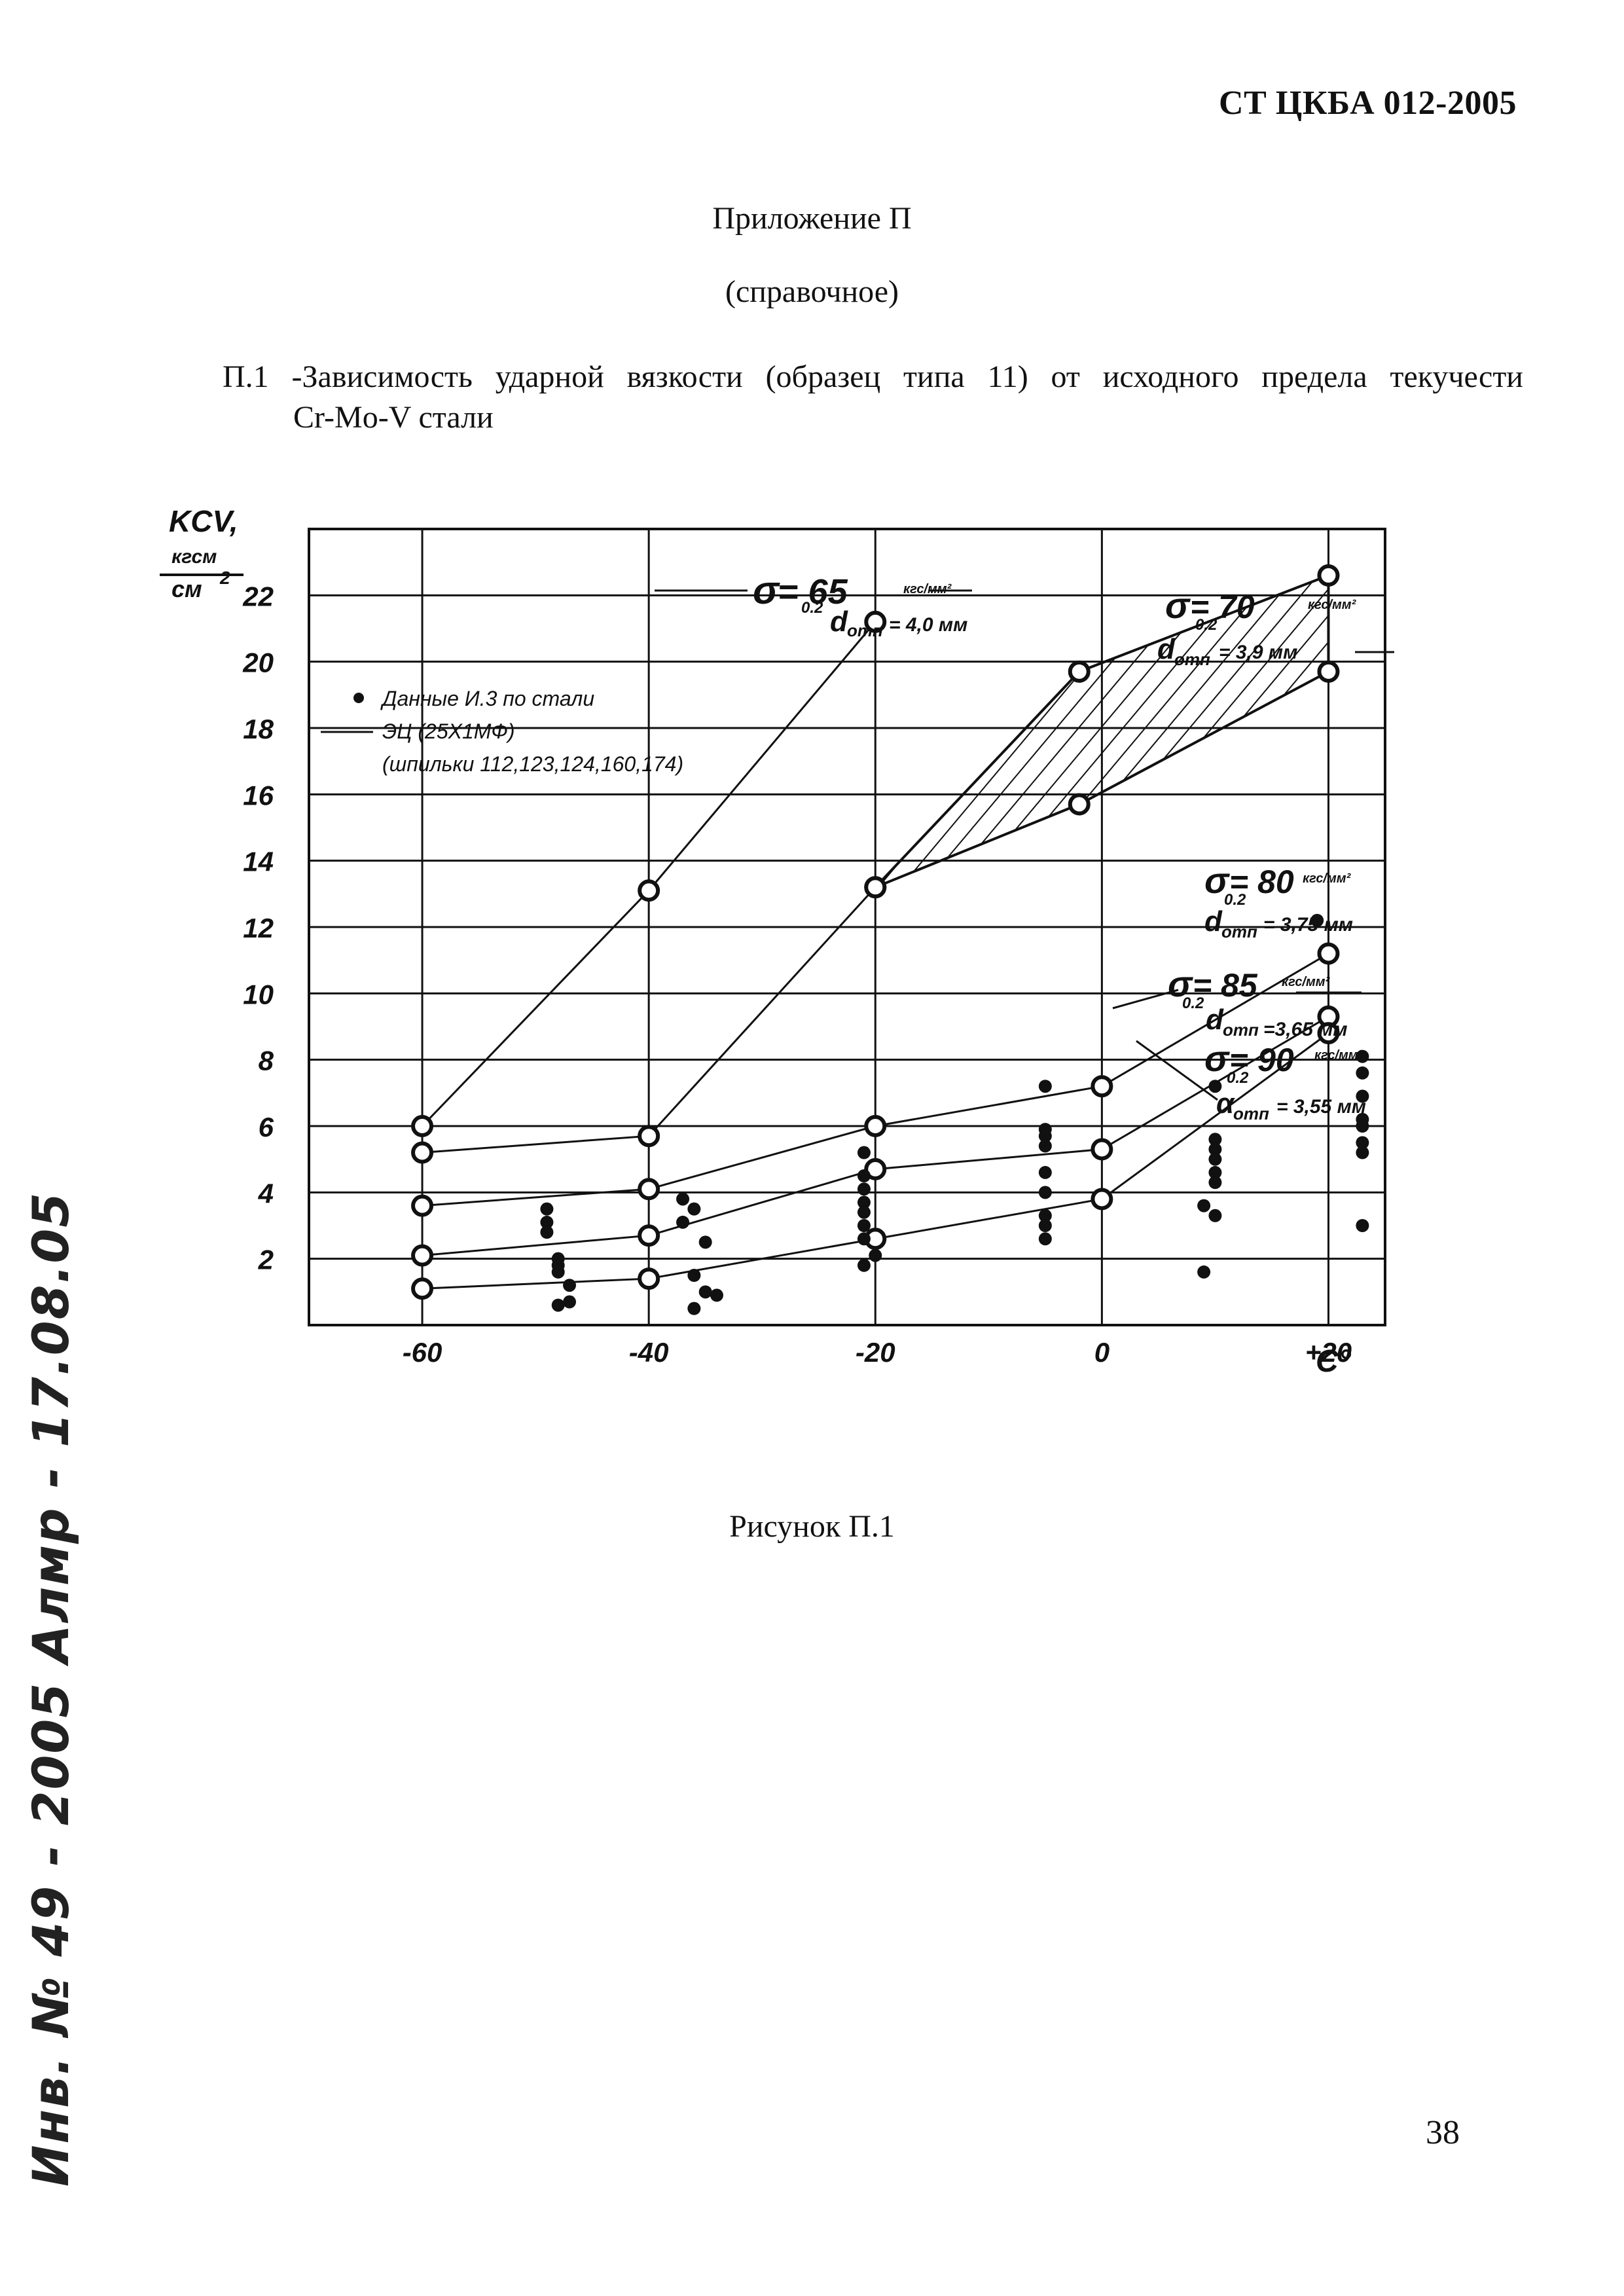  I want to click on x-tick-label: -60, so click(422, 1352).